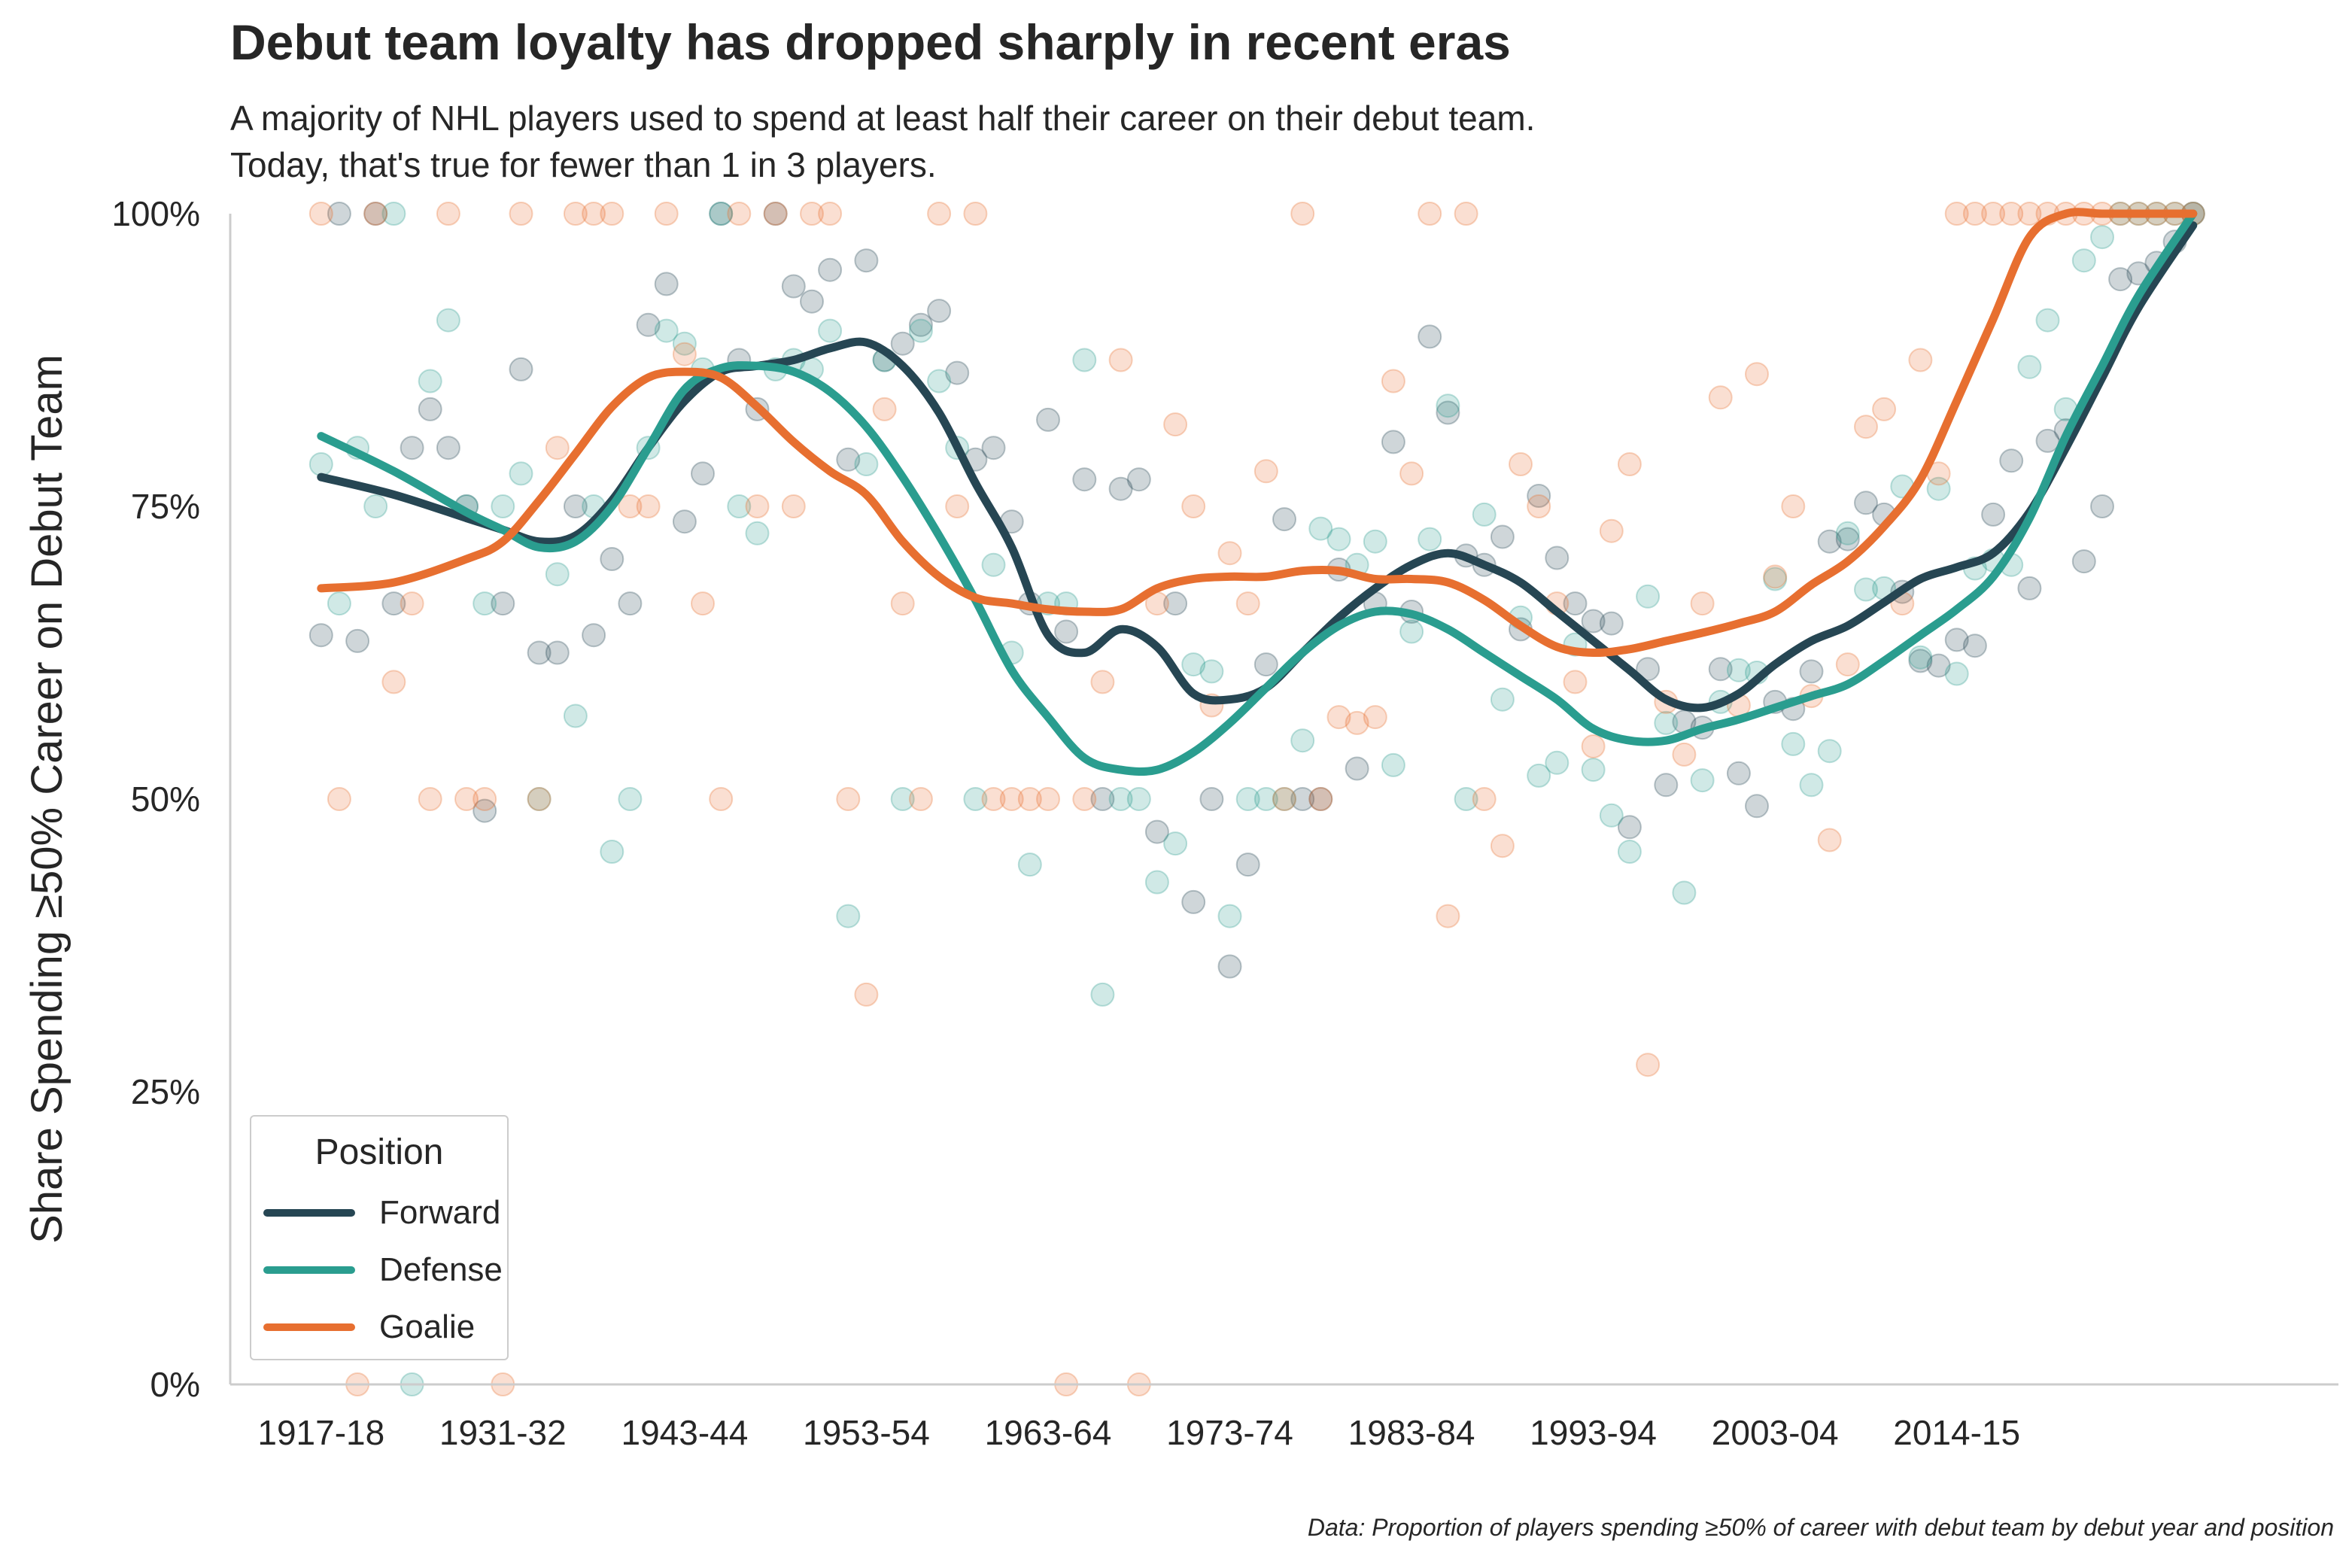 The width and height of the screenshot is (2352, 1568). Describe the element at coordinates (47, 799) in the screenshot. I see `y-axis-label: Share Spending ≥50% Career on Debut Team` at that location.